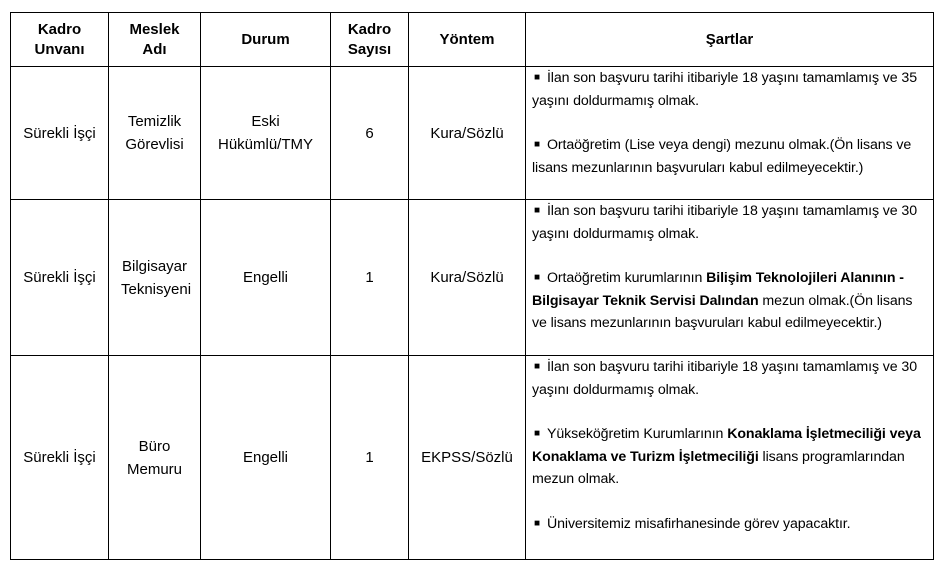 Image resolution: width=942 pixels, height=567 pixels. What do you see at coordinates (154, 39) in the screenshot?
I see `header-meslek-adi: Meslek Adı` at bounding box center [154, 39].